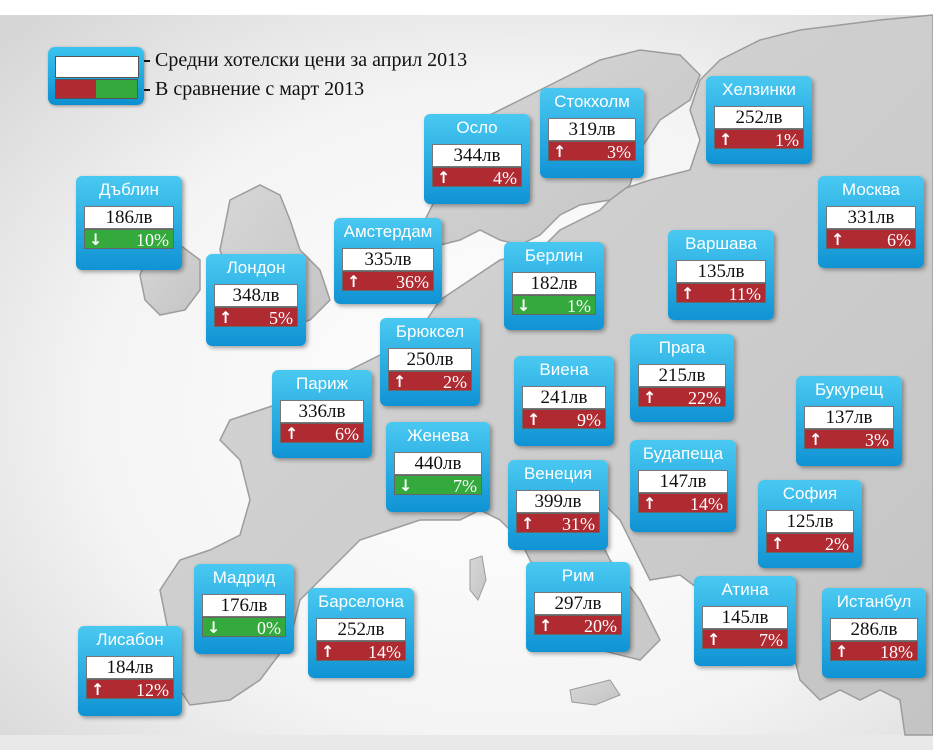 This screenshot has width=933, height=750. Describe the element at coordinates (244, 605) in the screenshot. I see `city-price: 176лв` at that location.